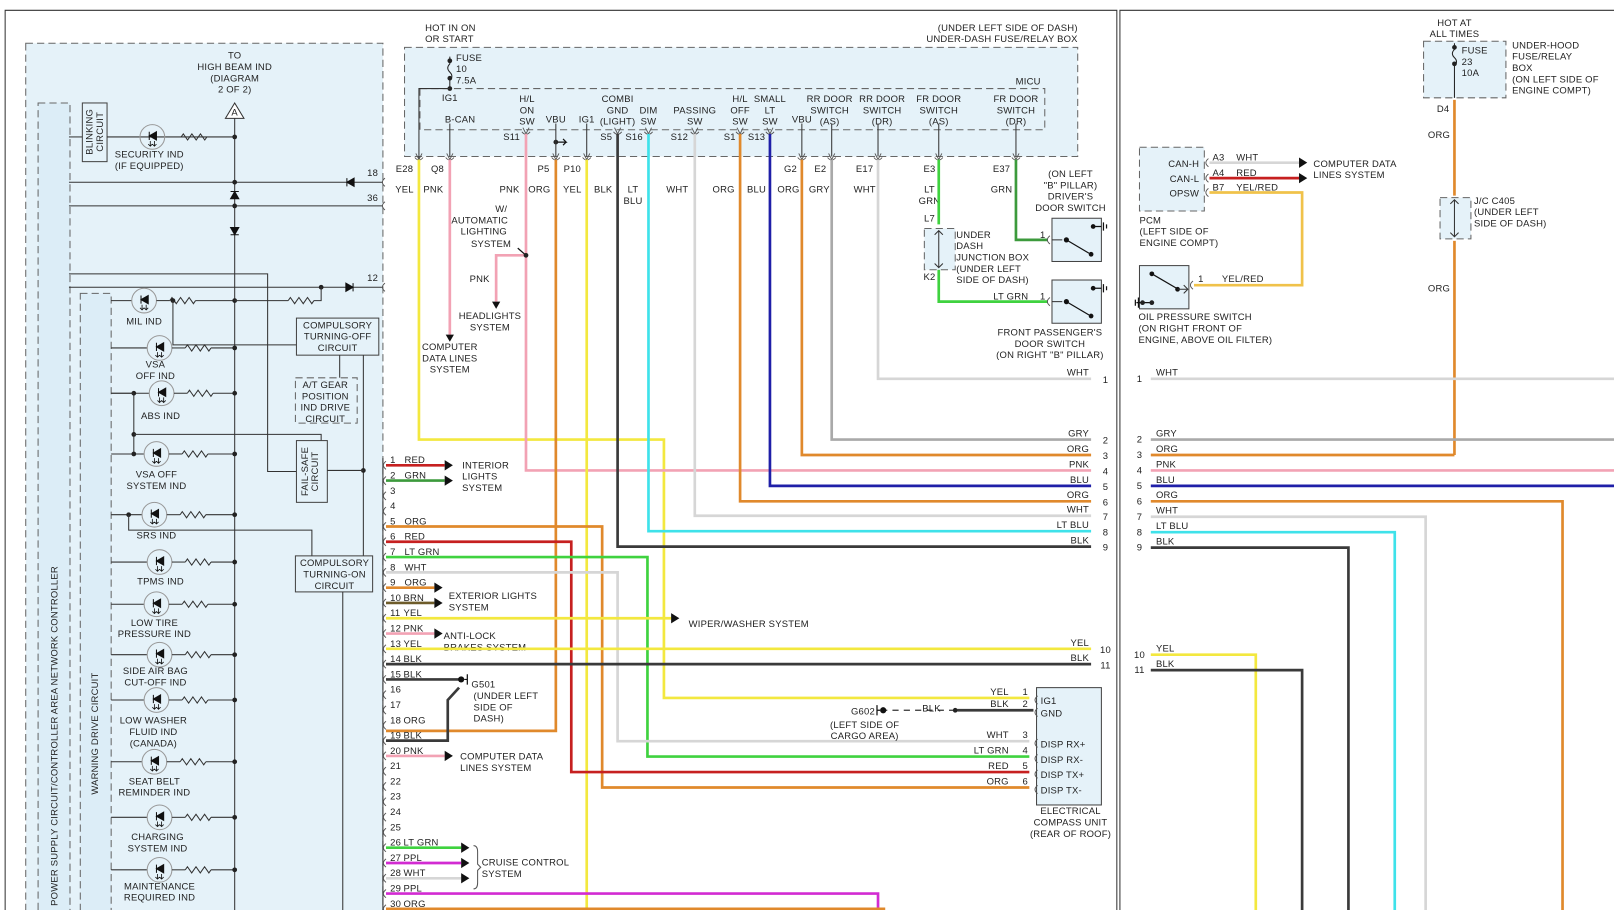 This screenshot has height=910, width=1614. What do you see at coordinates (526, 99) in the screenshot?
I see `micu-terminal-label: H/L` at bounding box center [526, 99].